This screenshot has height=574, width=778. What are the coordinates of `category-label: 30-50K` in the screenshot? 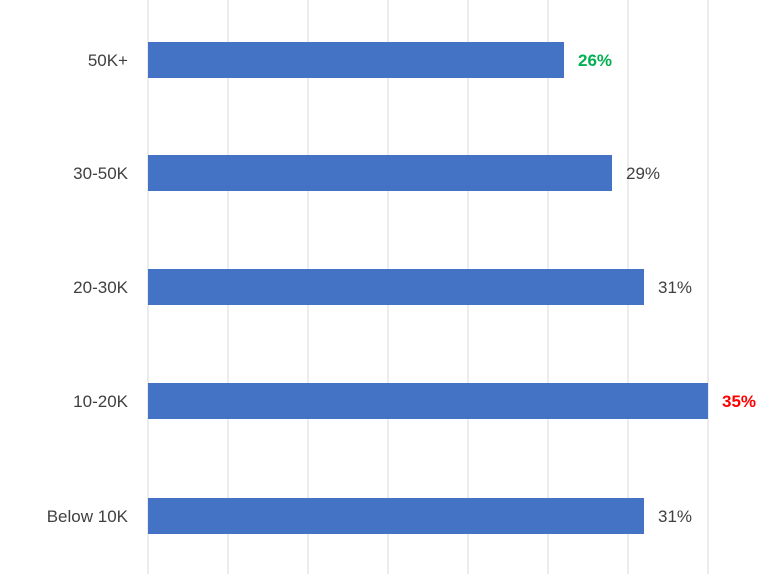 It's located at (100, 173).